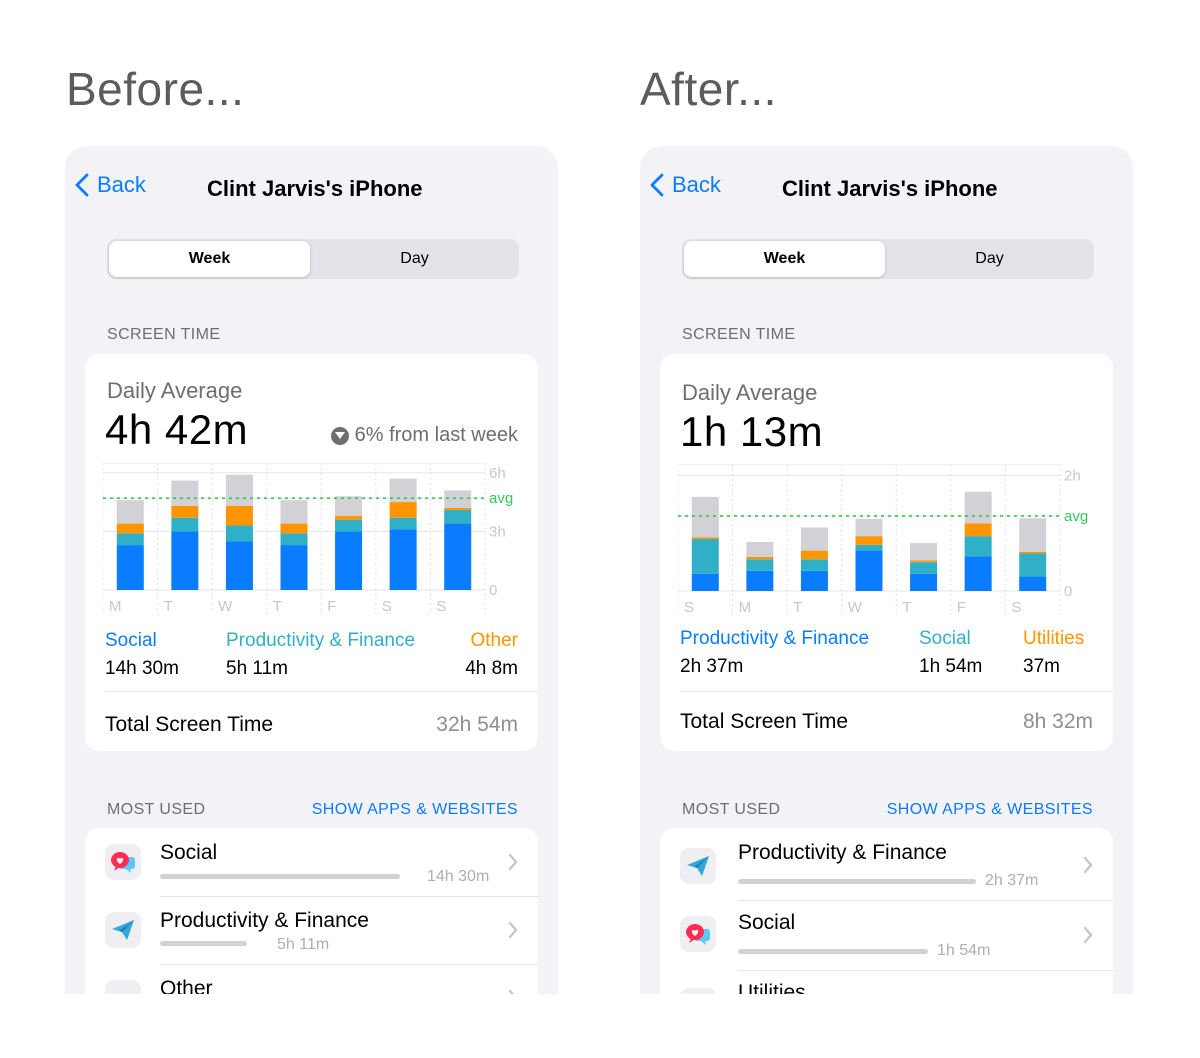 The image size is (1200, 1058). What do you see at coordinates (123, 930) in the screenshot?
I see `paper-plane-icon` at bounding box center [123, 930].